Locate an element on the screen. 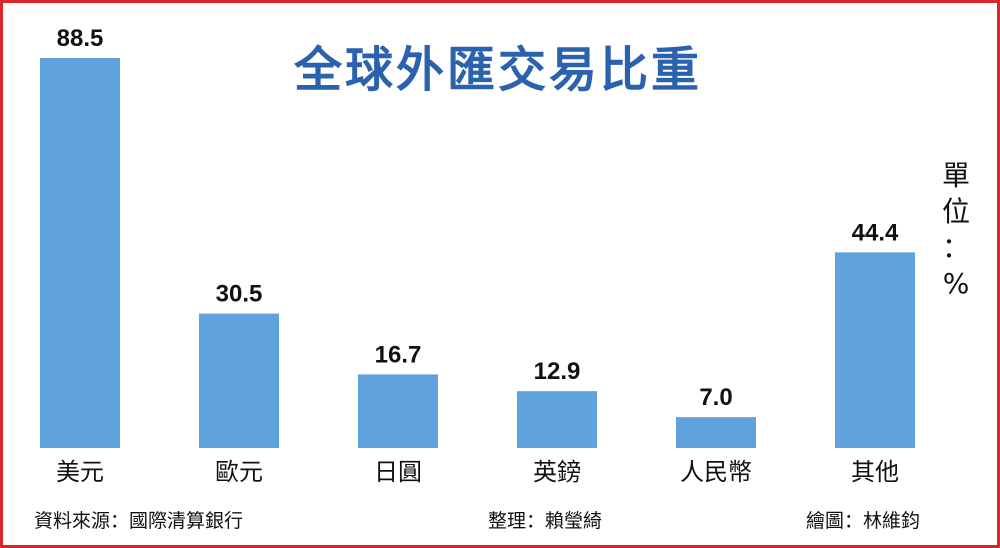  unit-label-char-4: % is located at coordinates (956, 283).